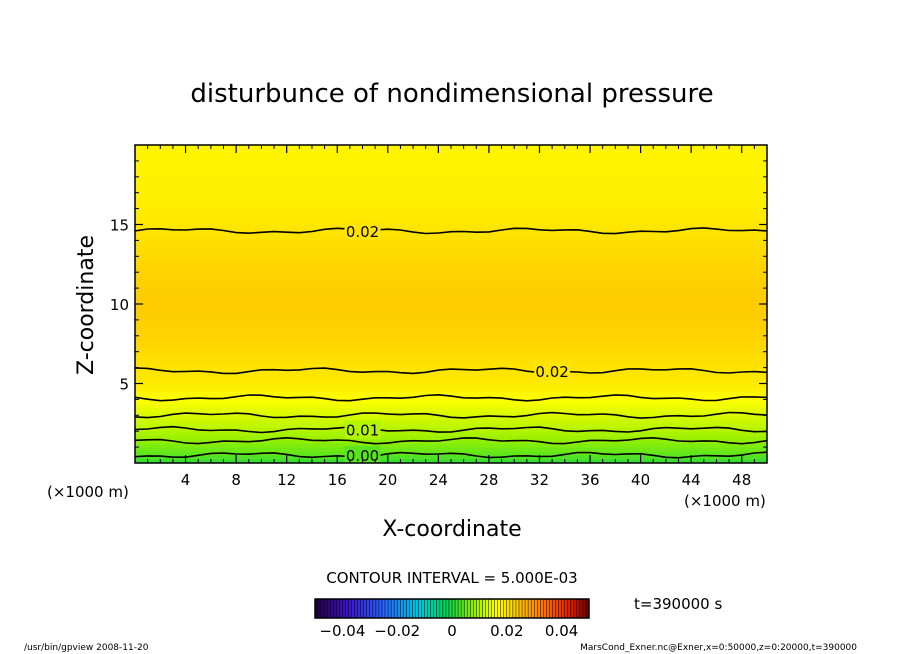  What do you see at coordinates (362, 429) in the screenshot?
I see `contour-label-mask` at bounding box center [362, 429].